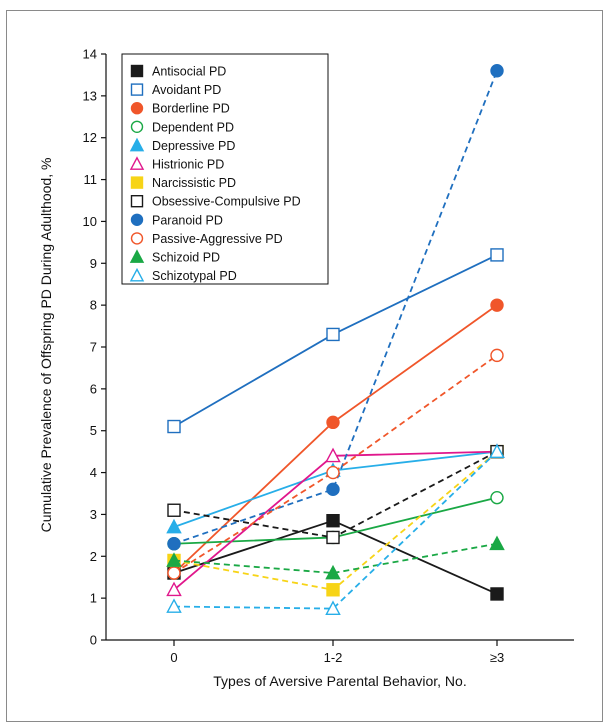  I want to click on x-tick-label: 0, so click(173, 657).